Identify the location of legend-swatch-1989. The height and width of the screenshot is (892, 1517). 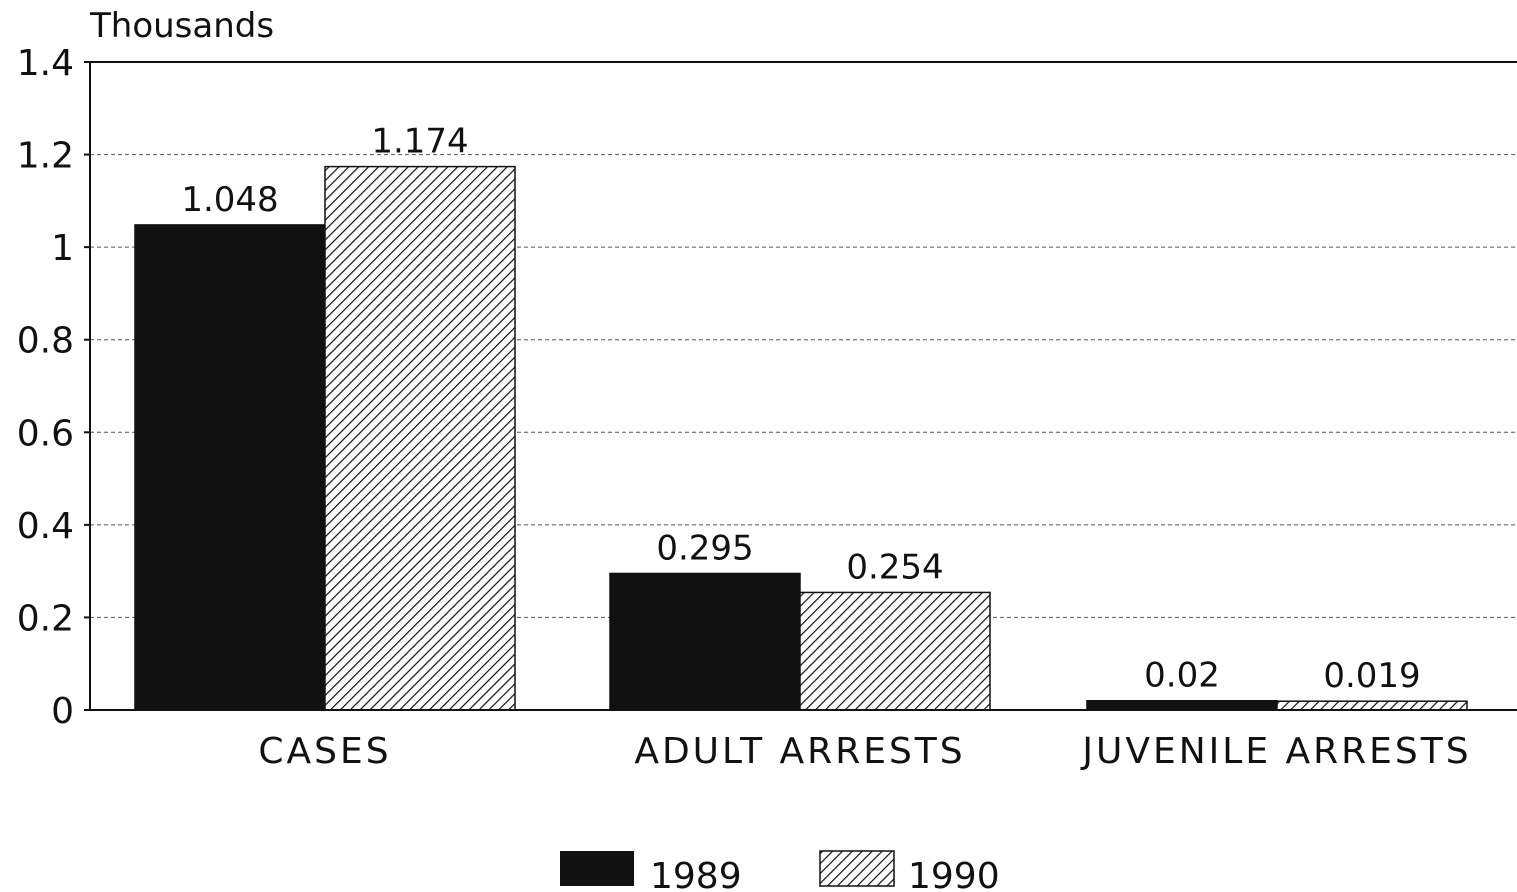
(597, 868).